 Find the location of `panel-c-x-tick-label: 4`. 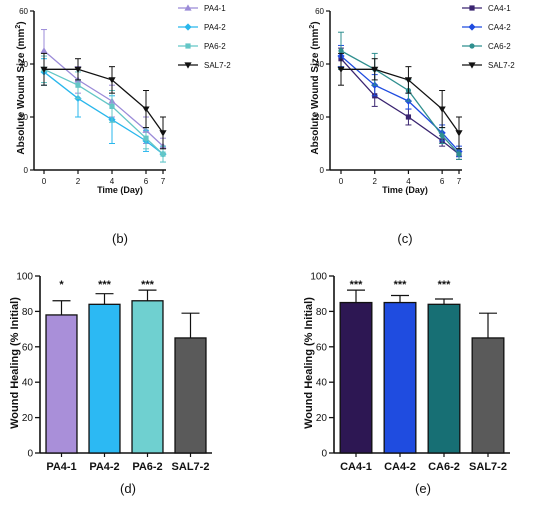

panel-c-x-tick-label: 4 is located at coordinates (408, 181).